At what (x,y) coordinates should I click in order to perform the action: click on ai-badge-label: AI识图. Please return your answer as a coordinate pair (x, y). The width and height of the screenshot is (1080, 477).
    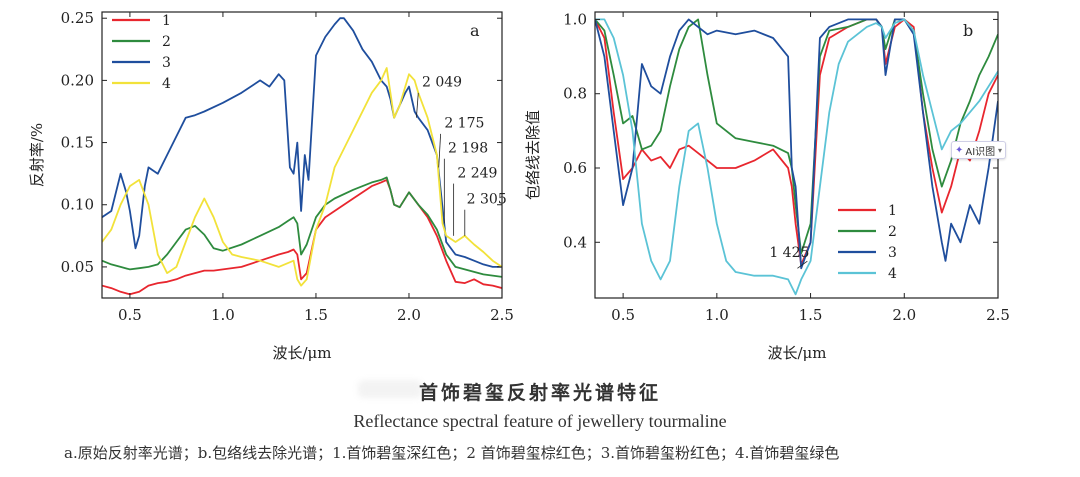
    Looking at the image, I should click on (980, 152).